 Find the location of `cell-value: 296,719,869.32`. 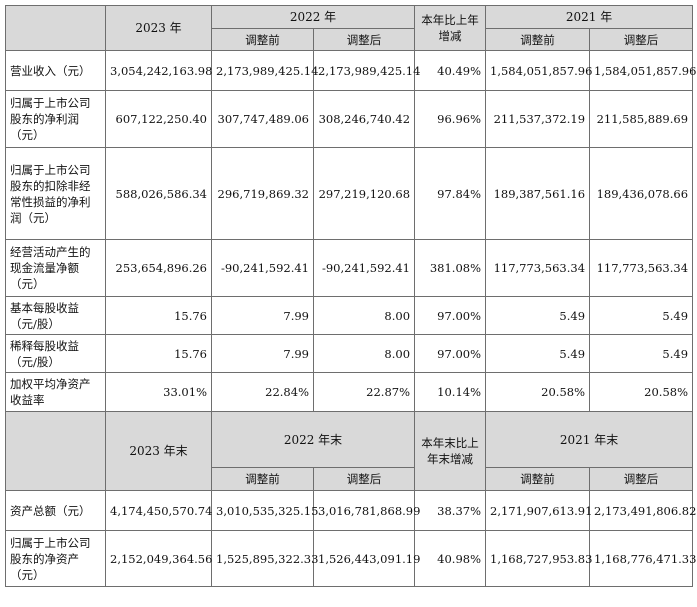

cell-value: 296,719,869.32 is located at coordinates (262, 193).